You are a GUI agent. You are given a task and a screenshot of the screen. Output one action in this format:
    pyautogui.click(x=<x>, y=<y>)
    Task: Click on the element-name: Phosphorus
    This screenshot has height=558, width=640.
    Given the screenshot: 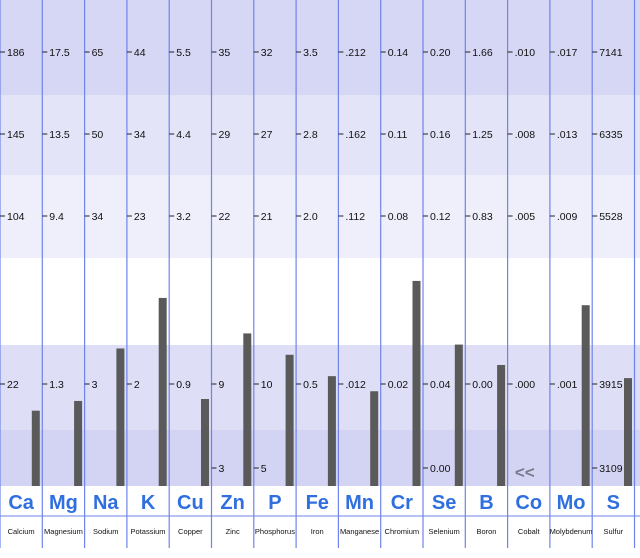 What is the action you would take?
    pyautogui.click(x=275, y=531)
    